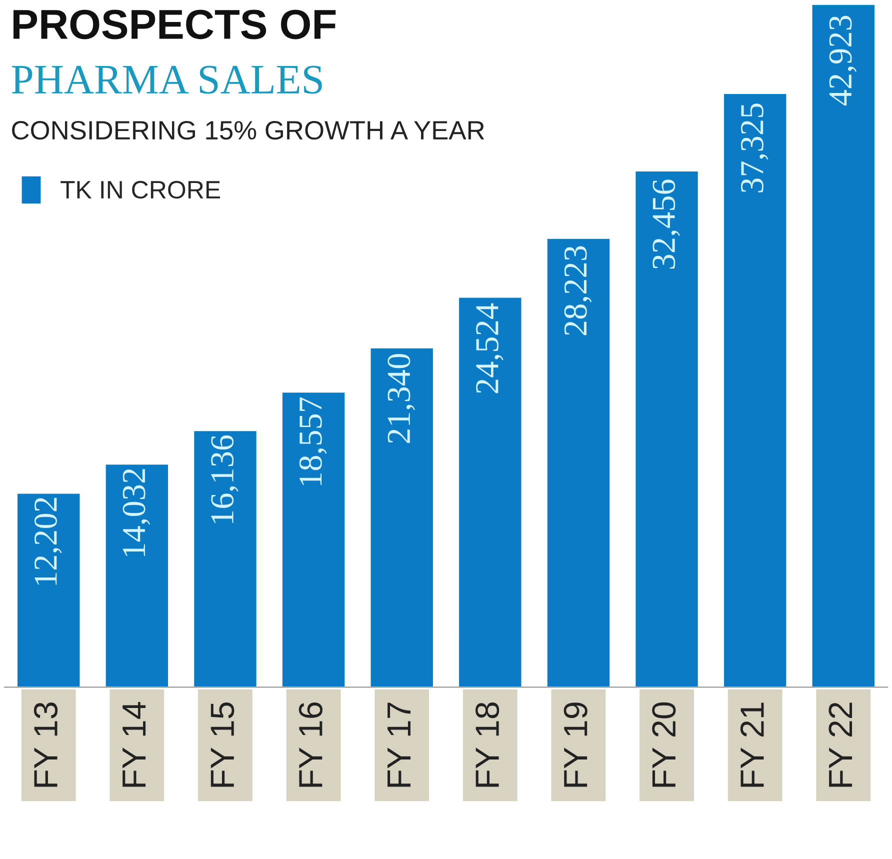 The width and height of the screenshot is (892, 859). I want to click on data-label: 21,340, so click(401, 398).